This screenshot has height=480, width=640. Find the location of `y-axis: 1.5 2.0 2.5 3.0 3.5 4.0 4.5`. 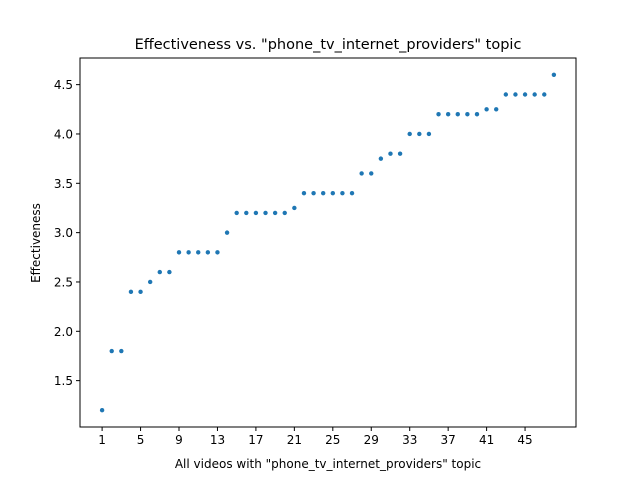

y-axis: 1.5 2.0 2.5 3.0 3.5 4.0 4.5 is located at coordinates (67, 233).